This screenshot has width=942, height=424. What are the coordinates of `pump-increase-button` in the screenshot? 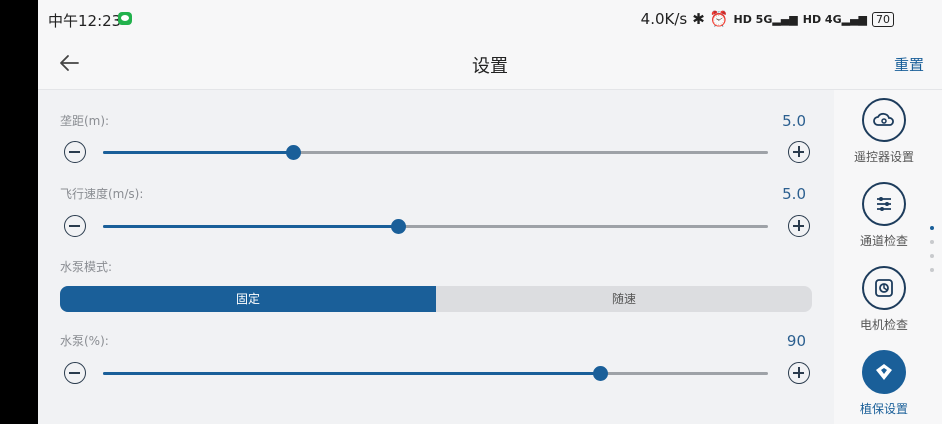 It's located at (799, 373).